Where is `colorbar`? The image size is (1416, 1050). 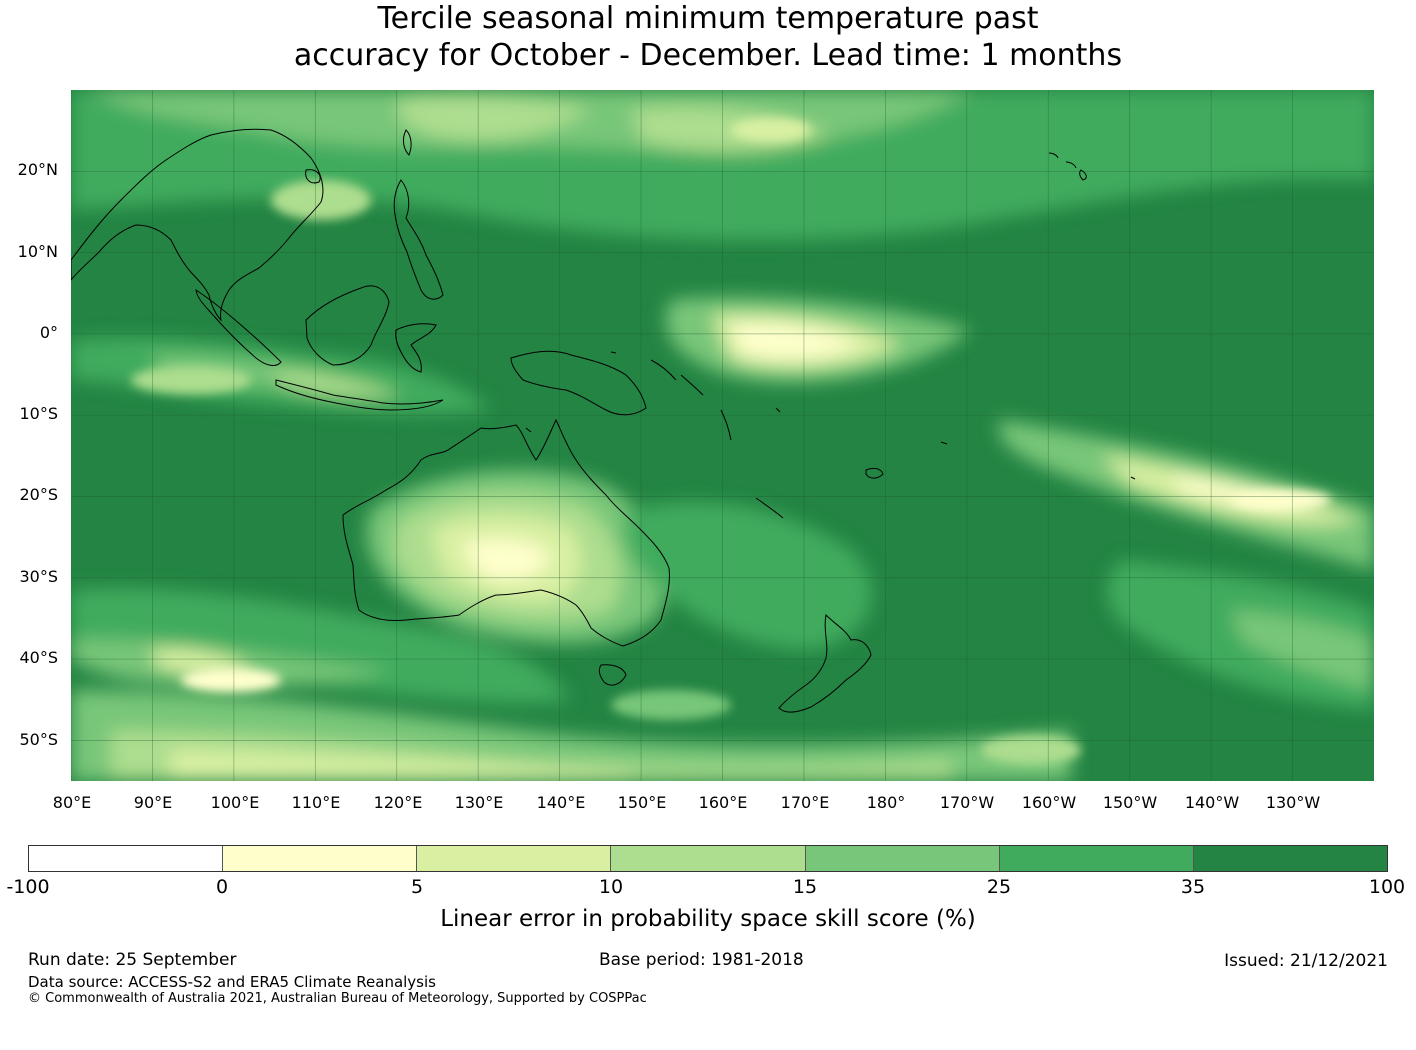
colorbar is located at coordinates (708, 858).